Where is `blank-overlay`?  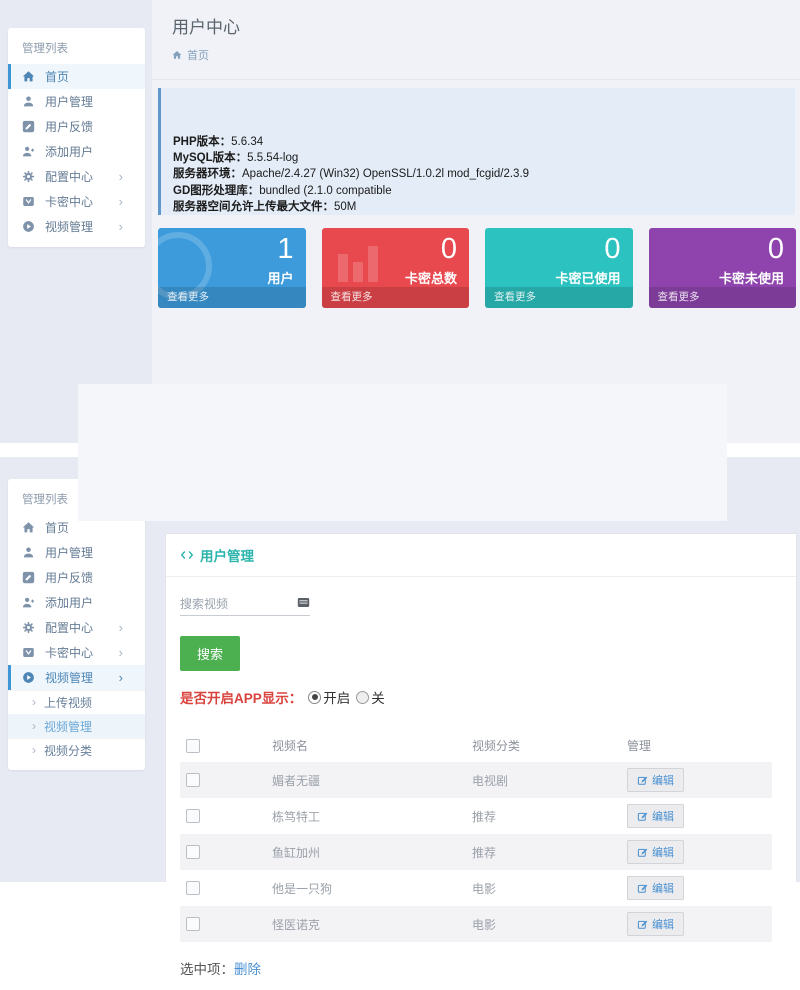 blank-overlay is located at coordinates (402, 452).